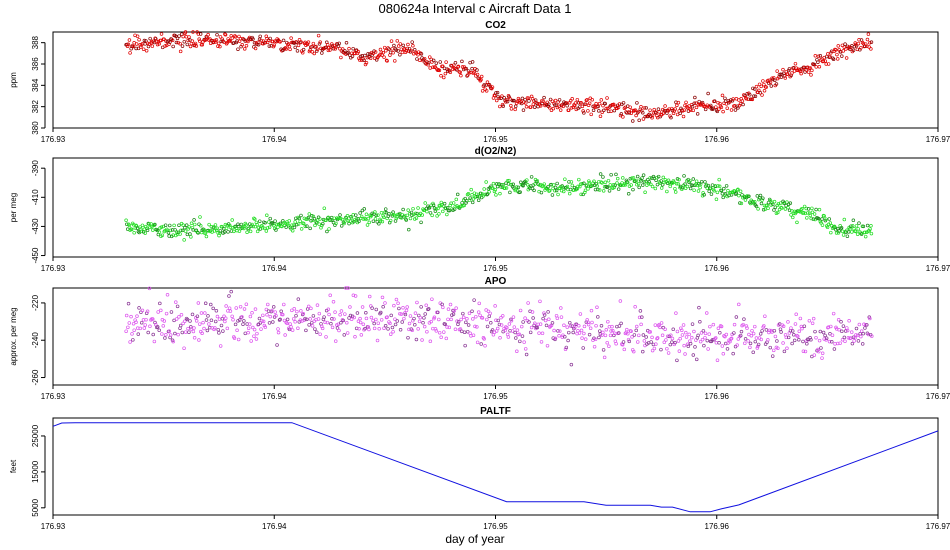  What do you see at coordinates (499, 76) in the screenshot?
I see `co2-points` at bounding box center [499, 76].